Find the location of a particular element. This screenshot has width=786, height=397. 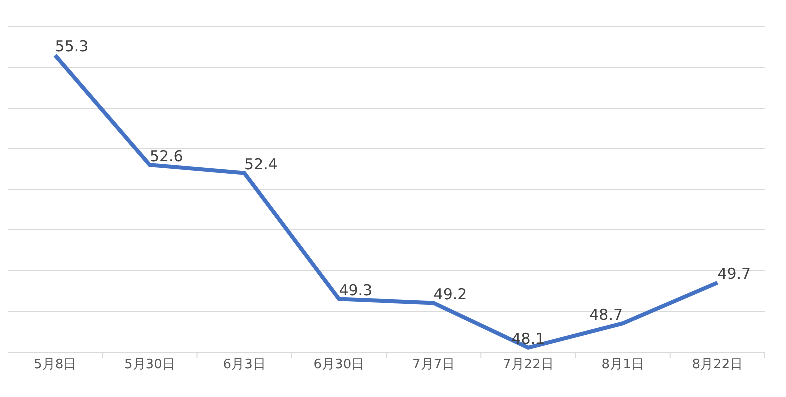

data-label: 49.7 is located at coordinates (735, 274).